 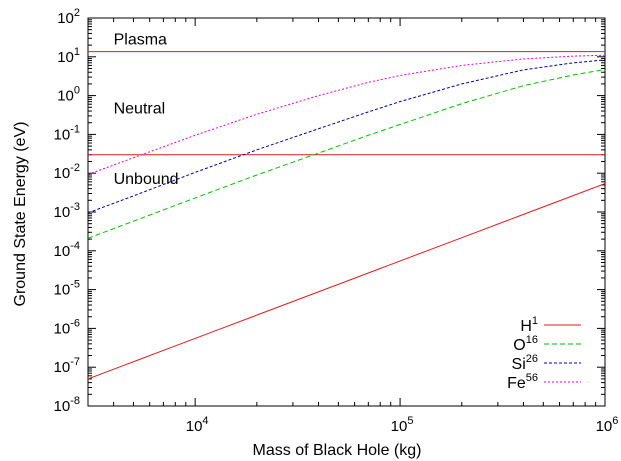 What do you see at coordinates (140, 39) in the screenshot?
I see `region-label-plasma: Plasma` at bounding box center [140, 39].